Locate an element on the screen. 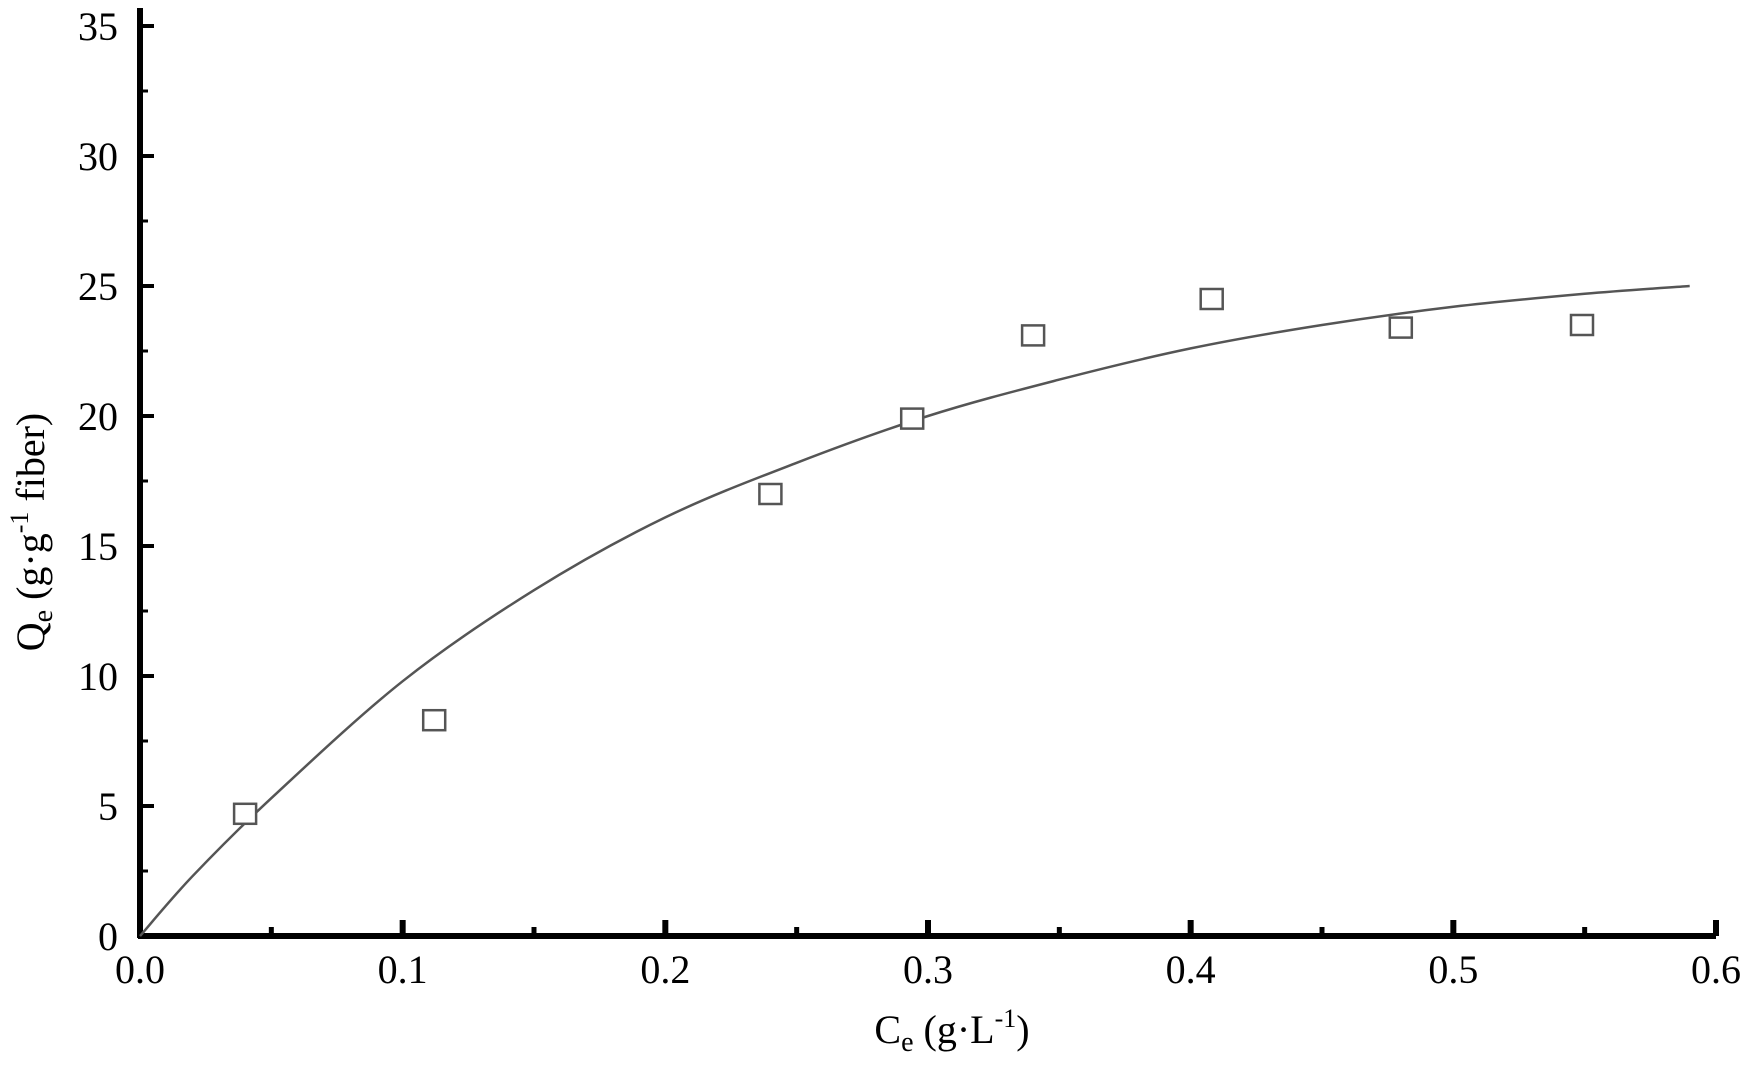 This screenshot has height=1066, width=1742. y-tick-label: 25 is located at coordinates (98, 286).